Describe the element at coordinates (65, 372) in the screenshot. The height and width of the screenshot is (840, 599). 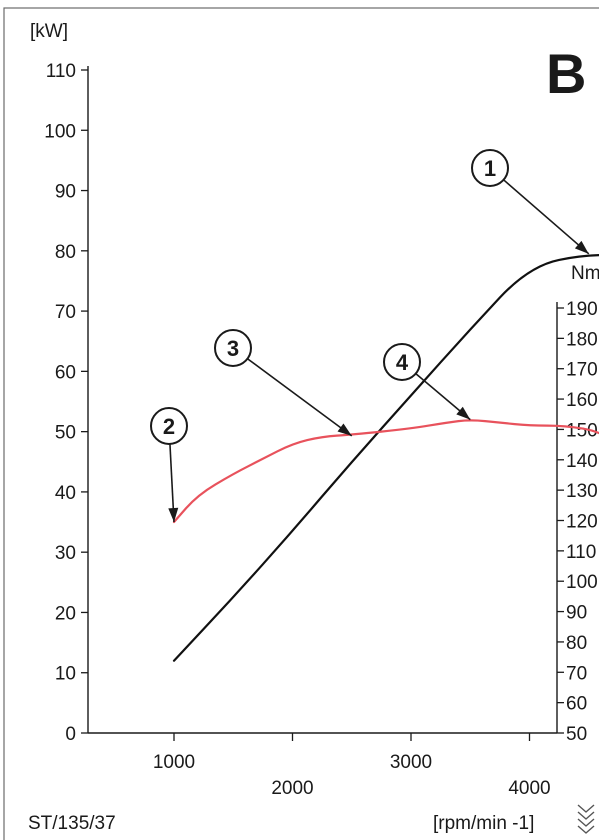
I see `y-left-tick-label: 60` at that location.